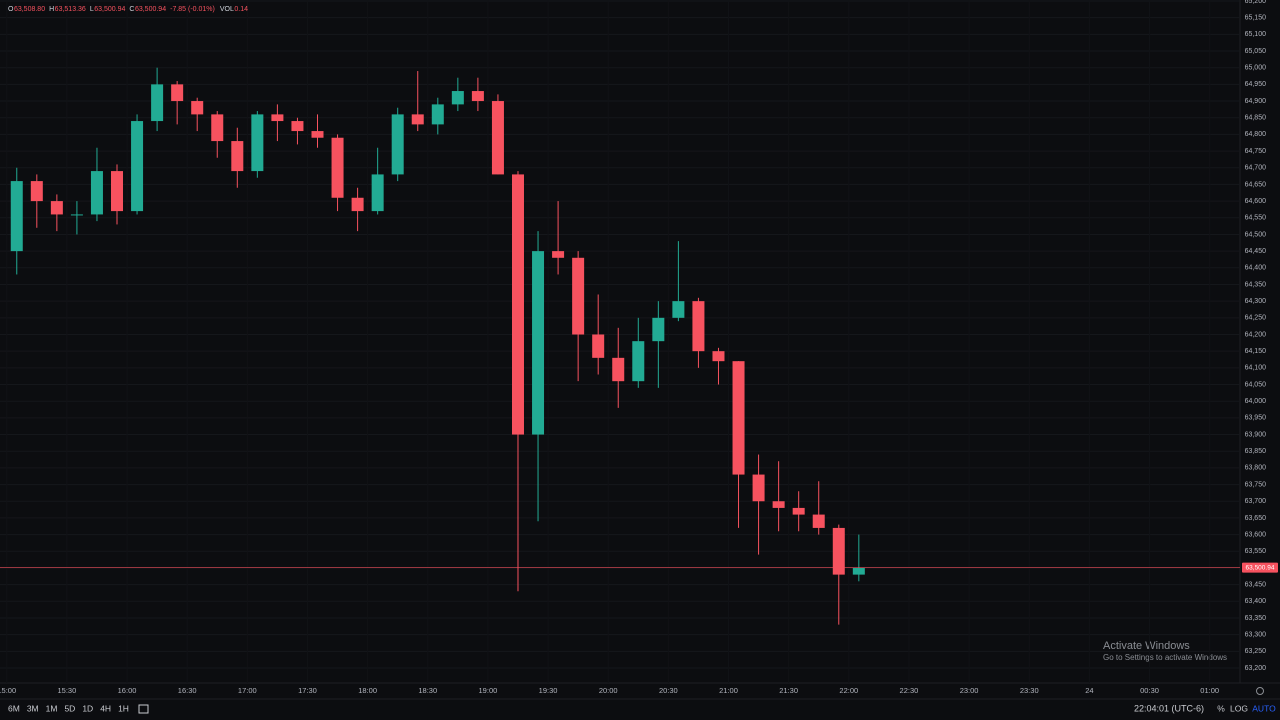 The height and width of the screenshot is (720, 1280). I want to click on legend-key: L, so click(92, 9).